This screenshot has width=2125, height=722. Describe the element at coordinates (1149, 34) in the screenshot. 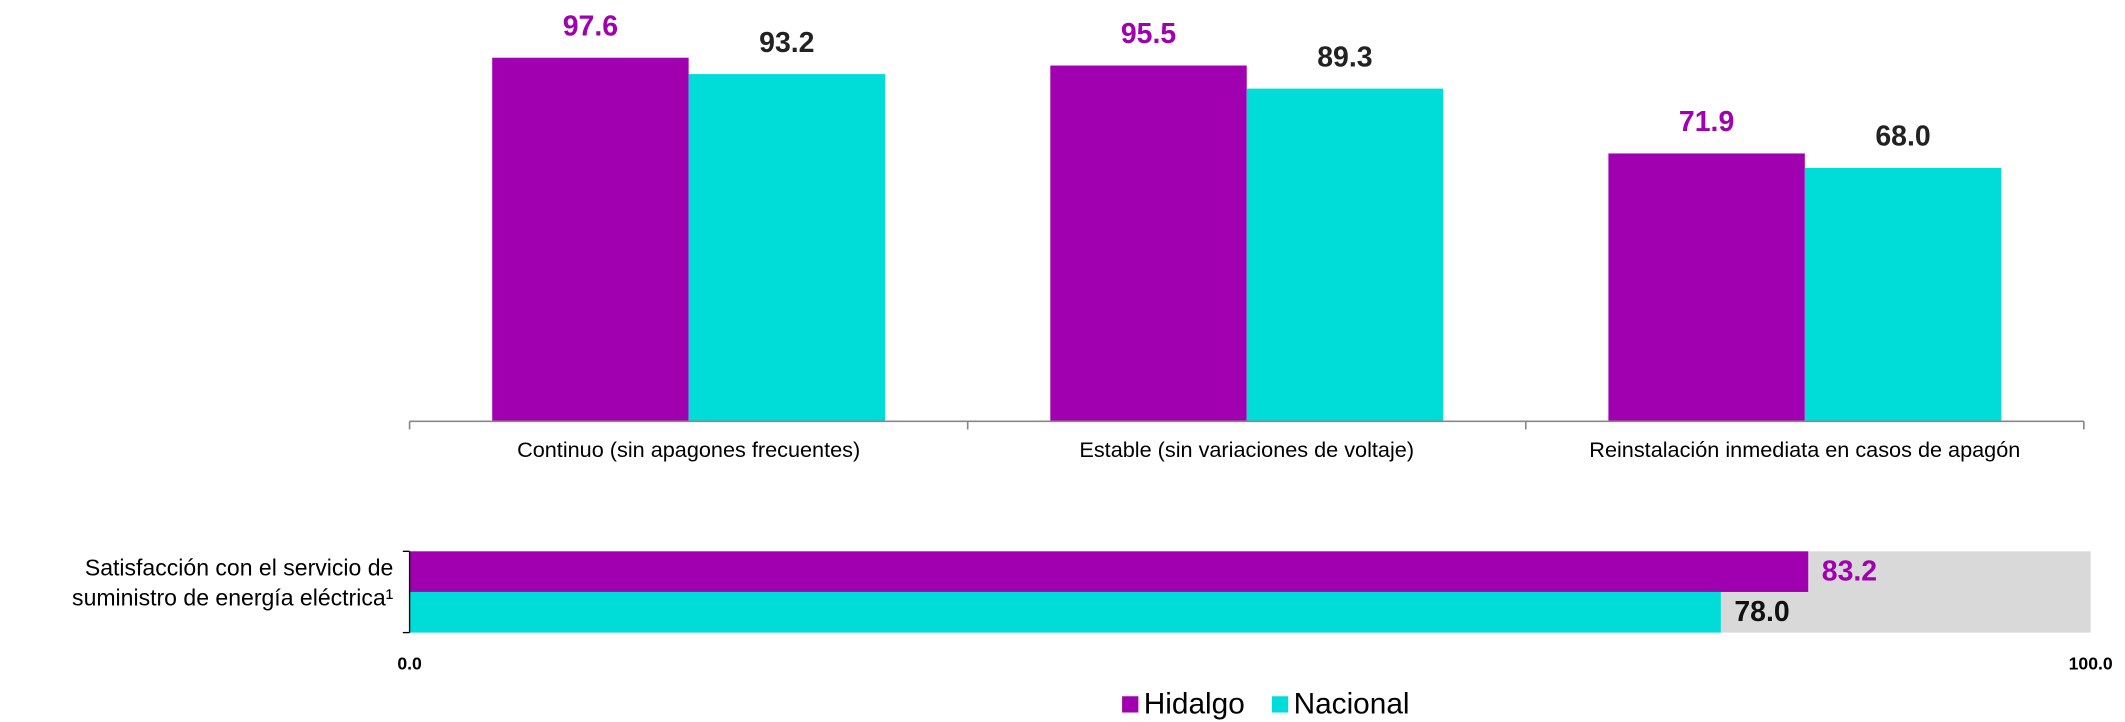

I see `data-label: 95.5` at that location.